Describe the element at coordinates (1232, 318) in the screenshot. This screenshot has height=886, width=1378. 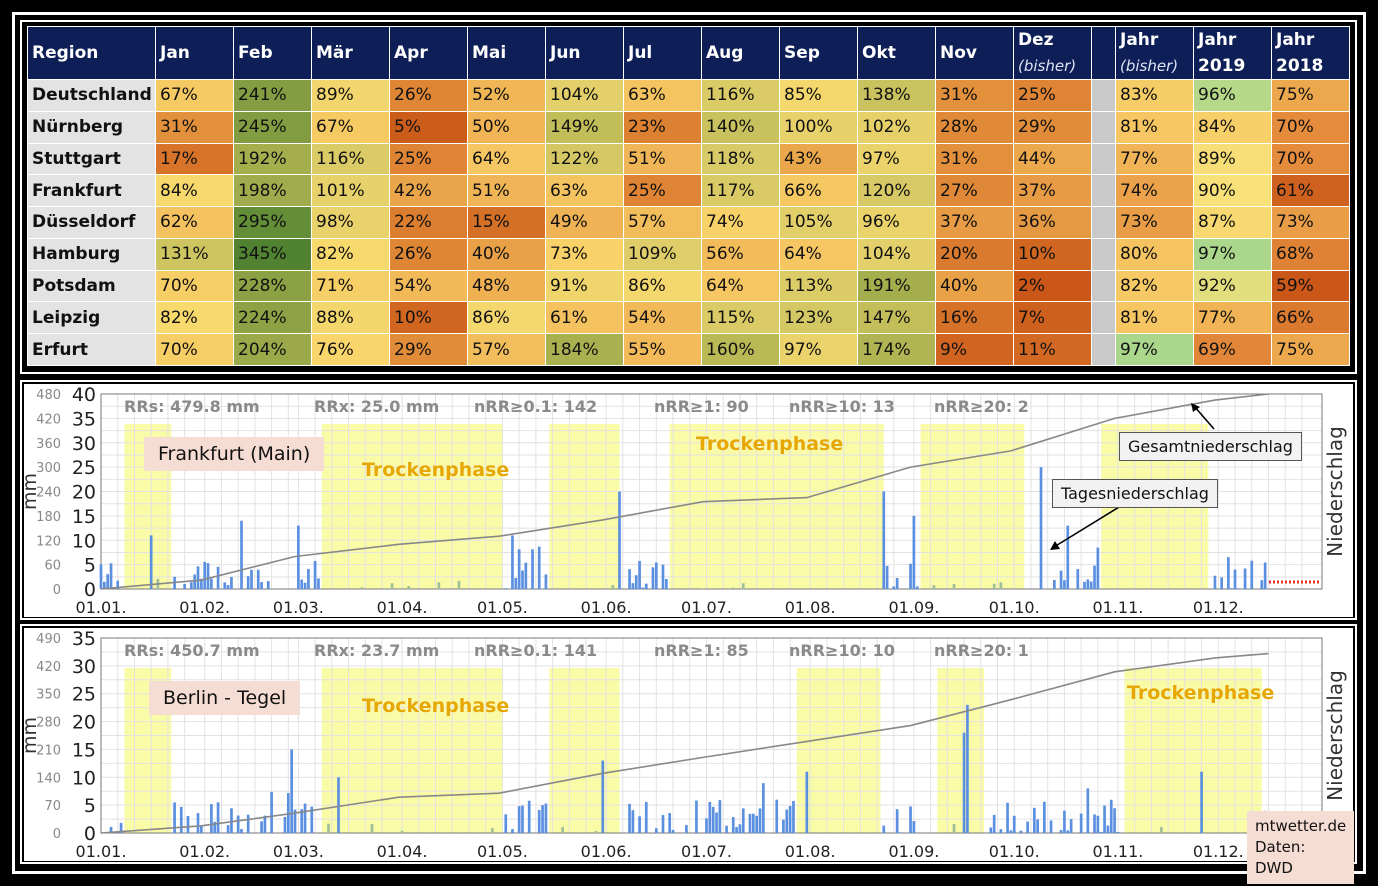
I see `value-cell: 77%` at that location.